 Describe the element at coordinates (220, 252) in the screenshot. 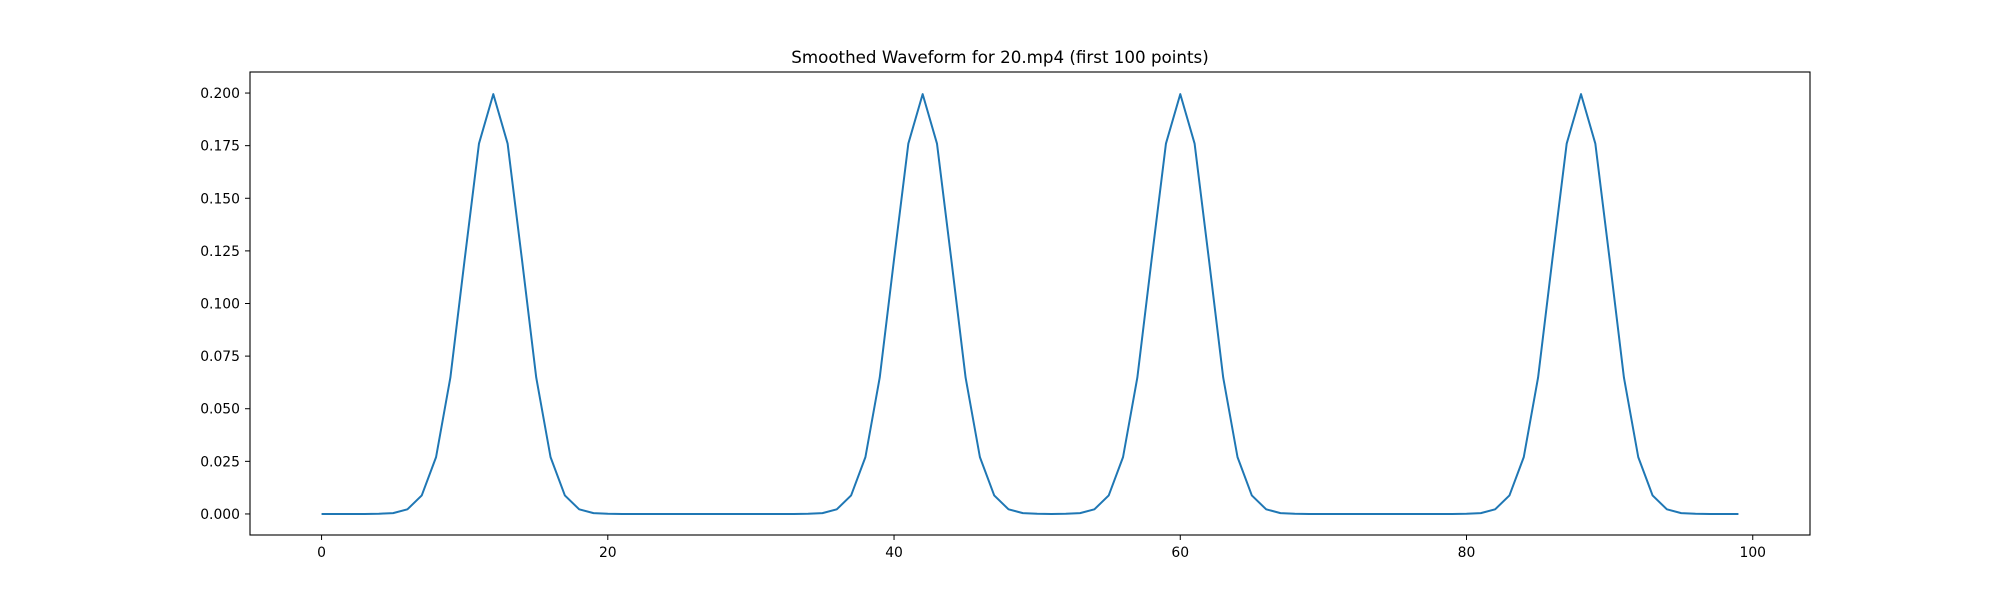

I see `y-tick-label: 0.125` at that location.